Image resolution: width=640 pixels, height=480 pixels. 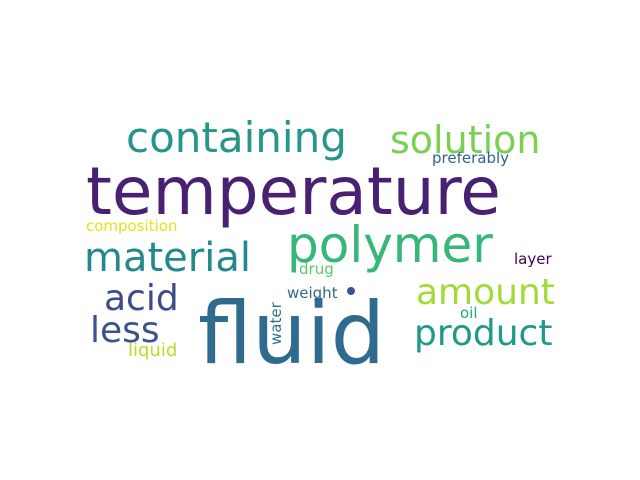 What do you see at coordinates (470, 158) in the screenshot?
I see `word-preferably: preferably` at bounding box center [470, 158].